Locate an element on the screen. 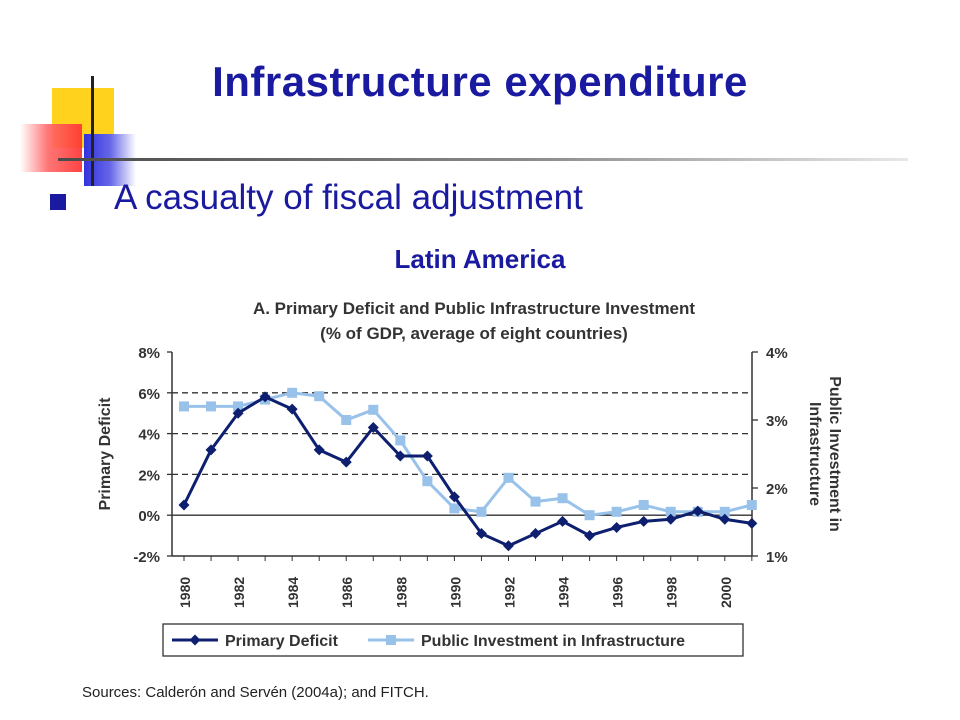  x-tick-label: 1980 is located at coordinates (185, 592).